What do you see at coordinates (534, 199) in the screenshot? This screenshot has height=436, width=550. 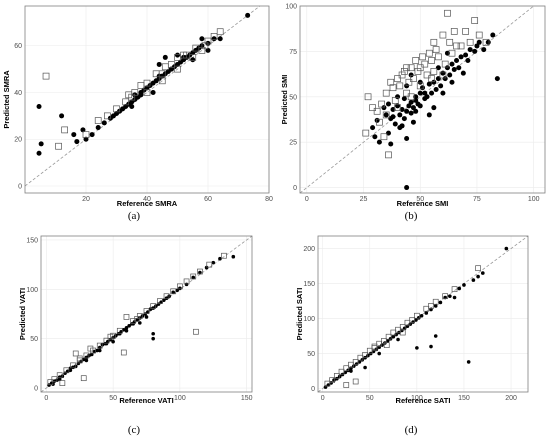 I see `x-tick-label: 100` at bounding box center [534, 199].